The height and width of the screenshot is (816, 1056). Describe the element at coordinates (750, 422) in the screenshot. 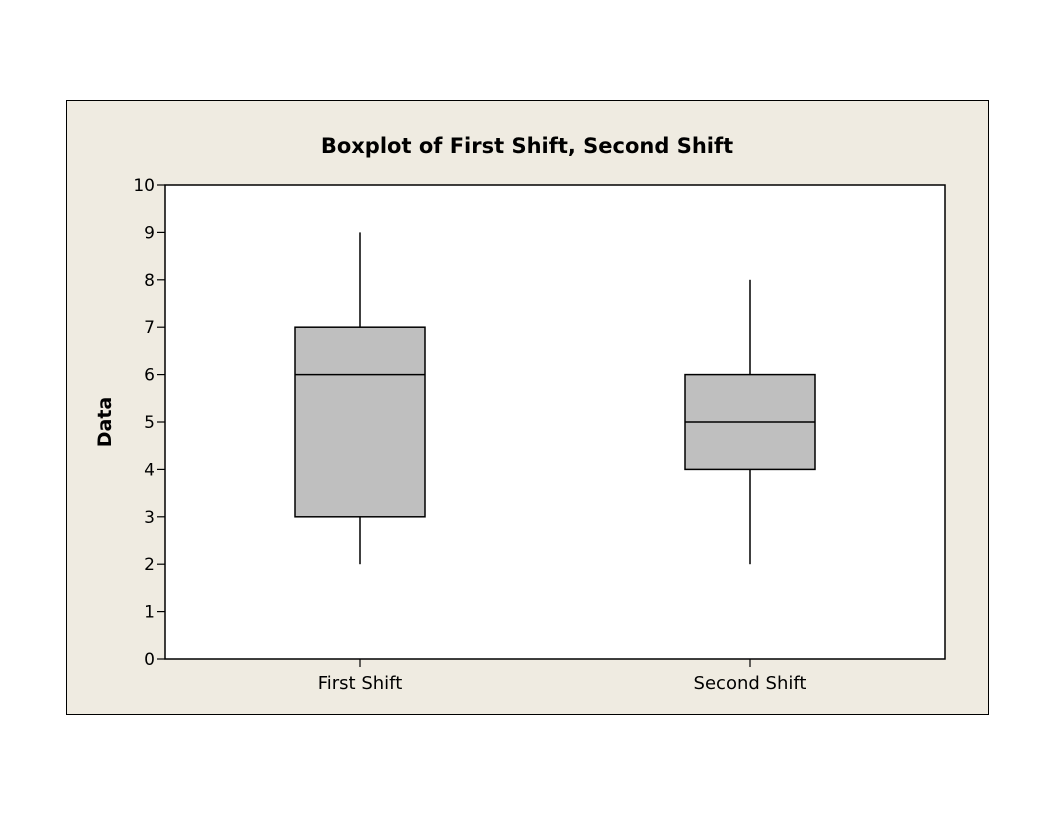

I see `box-second-shift` at that location.